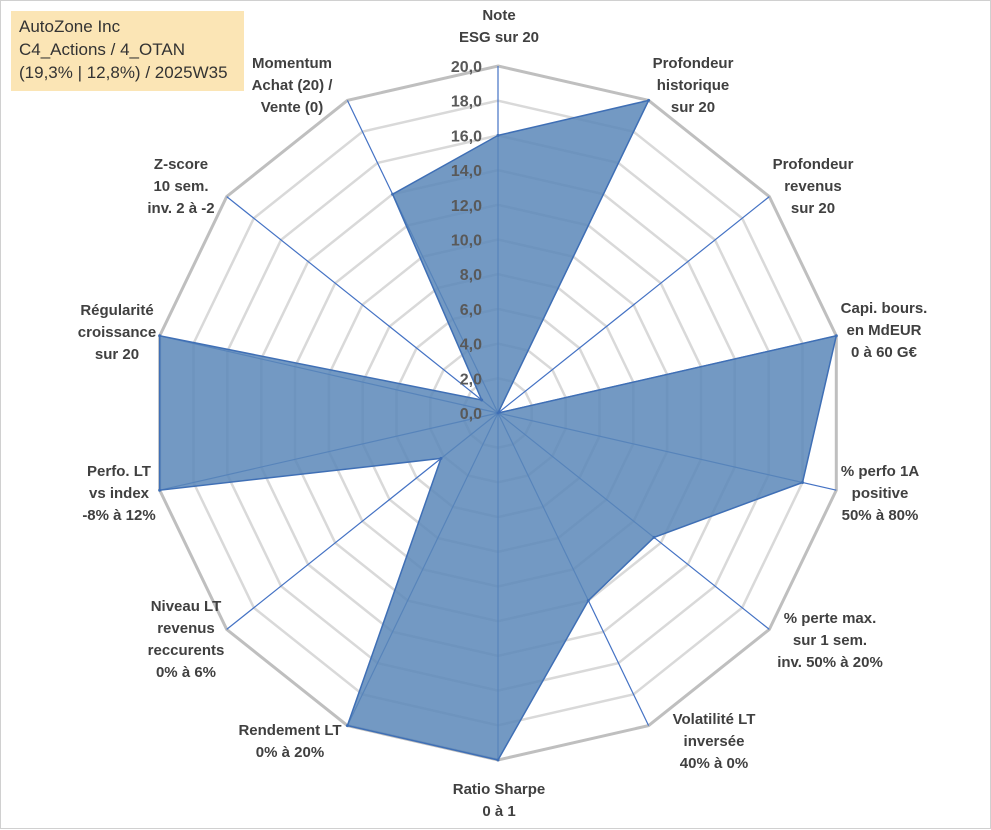  What do you see at coordinates (466, 136) in the screenshot?
I see `tick-label: 16,0` at bounding box center [466, 136].